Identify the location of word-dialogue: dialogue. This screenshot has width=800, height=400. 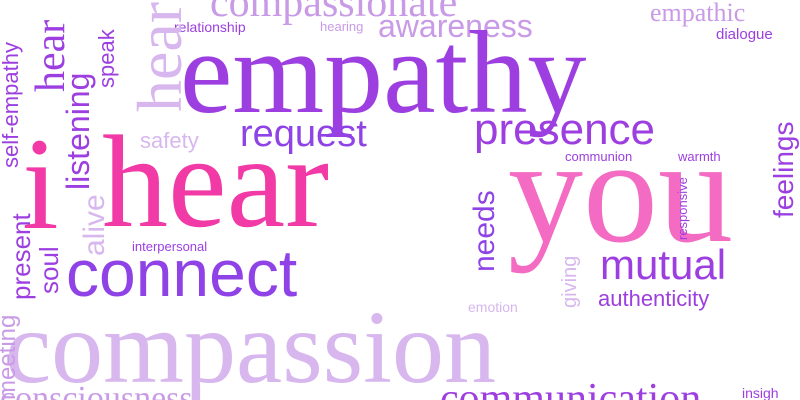
(744, 34).